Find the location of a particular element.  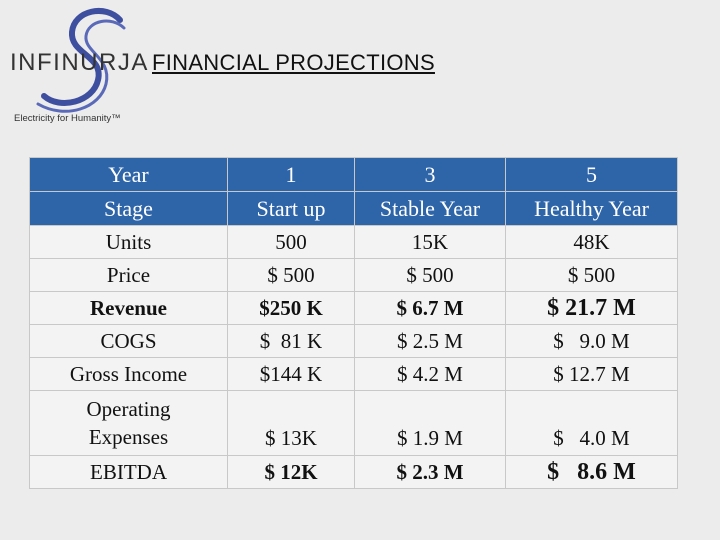

table-row-units: Units 500 15K 48K is located at coordinates (353, 242).